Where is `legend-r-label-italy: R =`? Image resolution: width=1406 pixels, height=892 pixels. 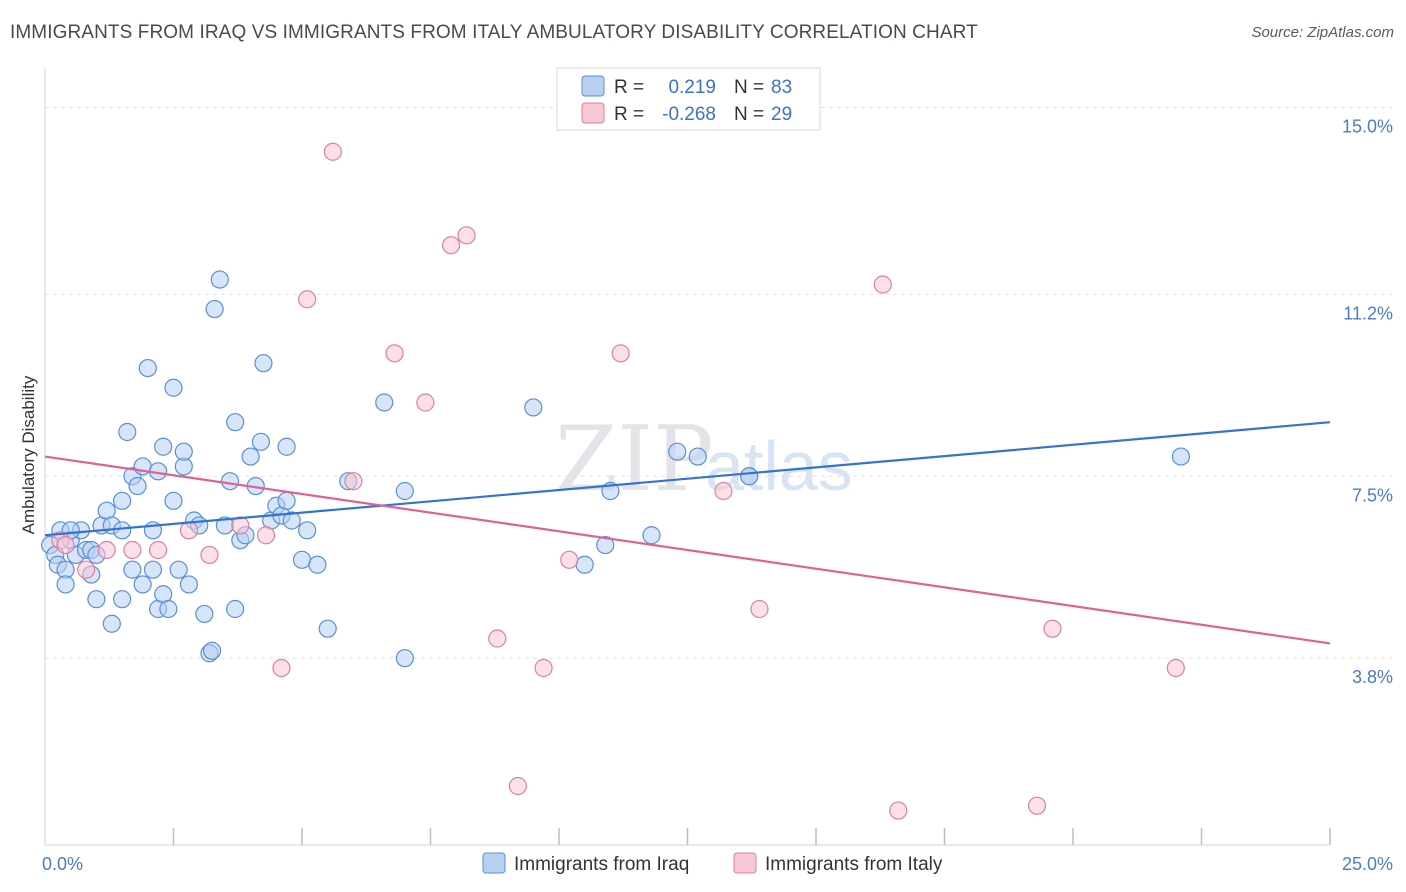 legend-r-label-italy: R = is located at coordinates (629, 114).